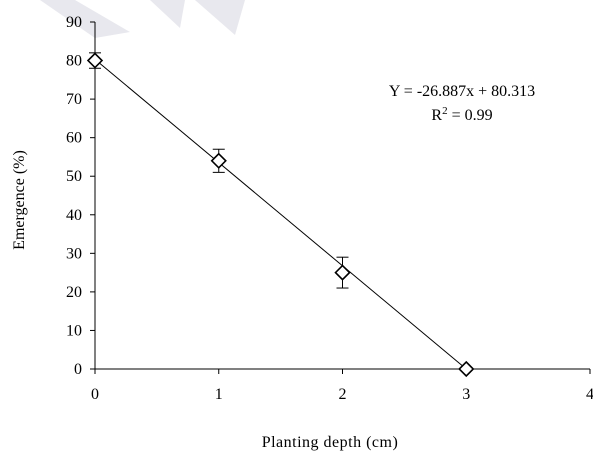  Describe the element at coordinates (343, 394) in the screenshot. I see `x-tick-label-2: 2` at that location.